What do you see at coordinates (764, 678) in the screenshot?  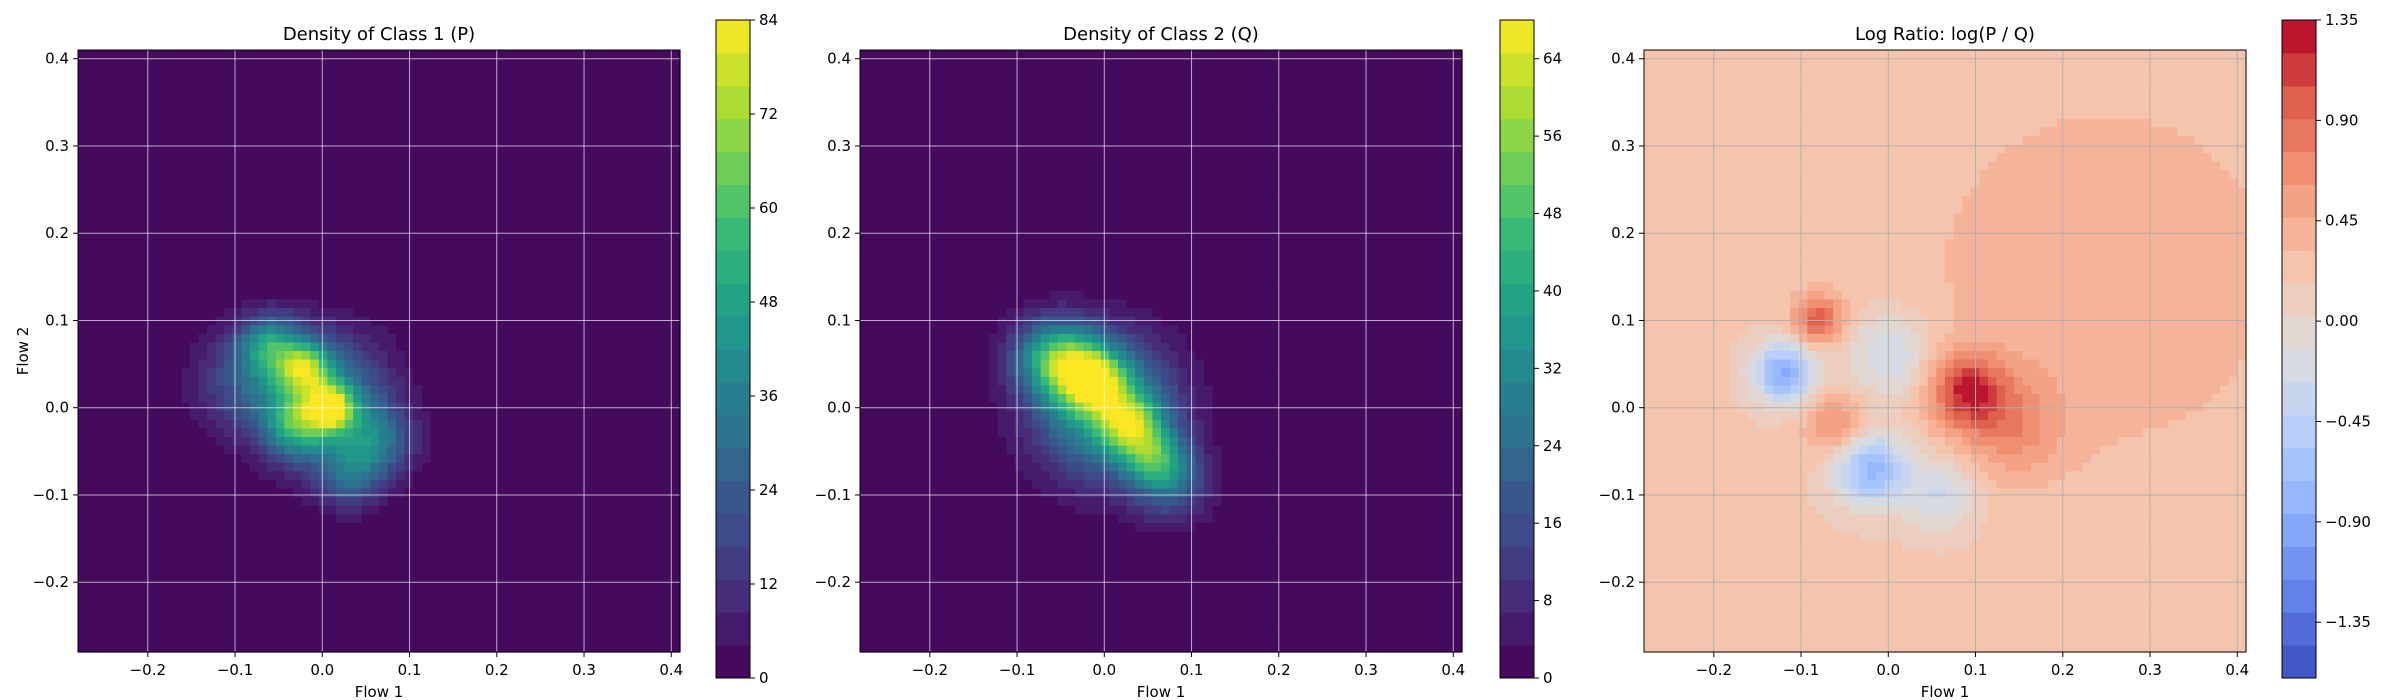 I see `colorbar-tick-label: 0` at bounding box center [764, 678].